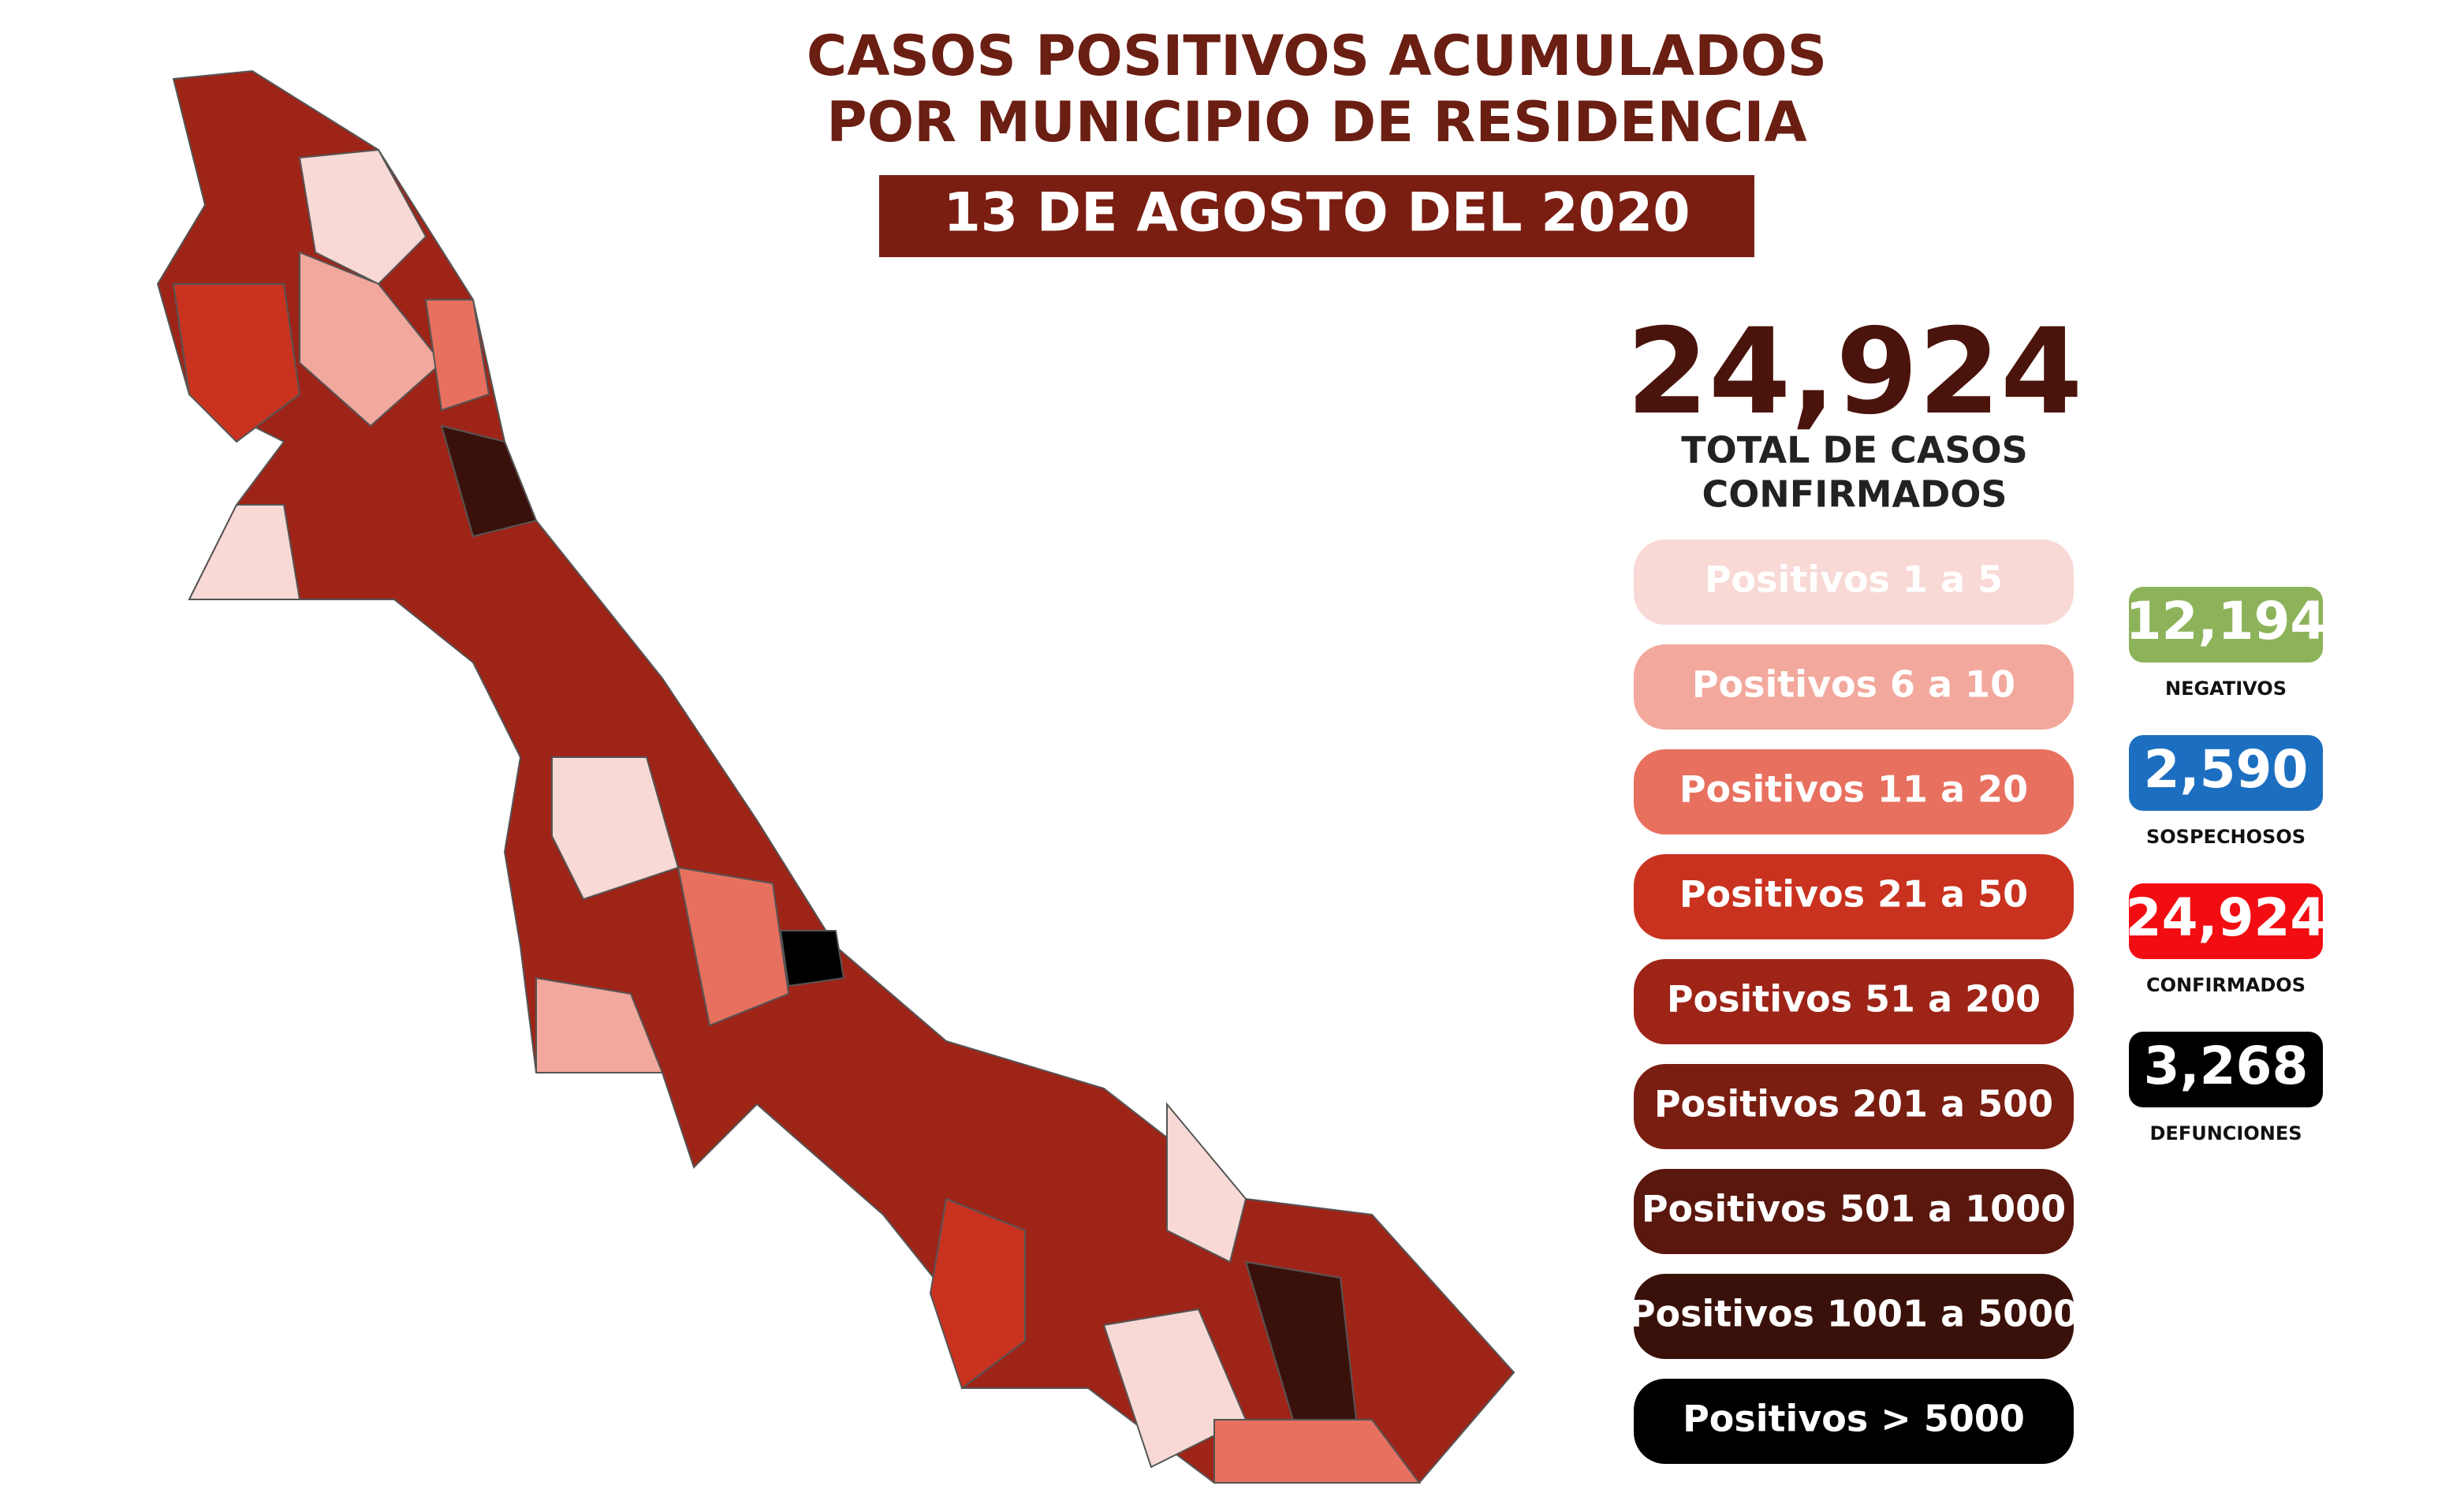 Image resolution: width=2464 pixels, height=1512 pixels. What do you see at coordinates (2226, 985) in the screenshot?
I see `stat-label: CONFIRMADOS` at bounding box center [2226, 985].